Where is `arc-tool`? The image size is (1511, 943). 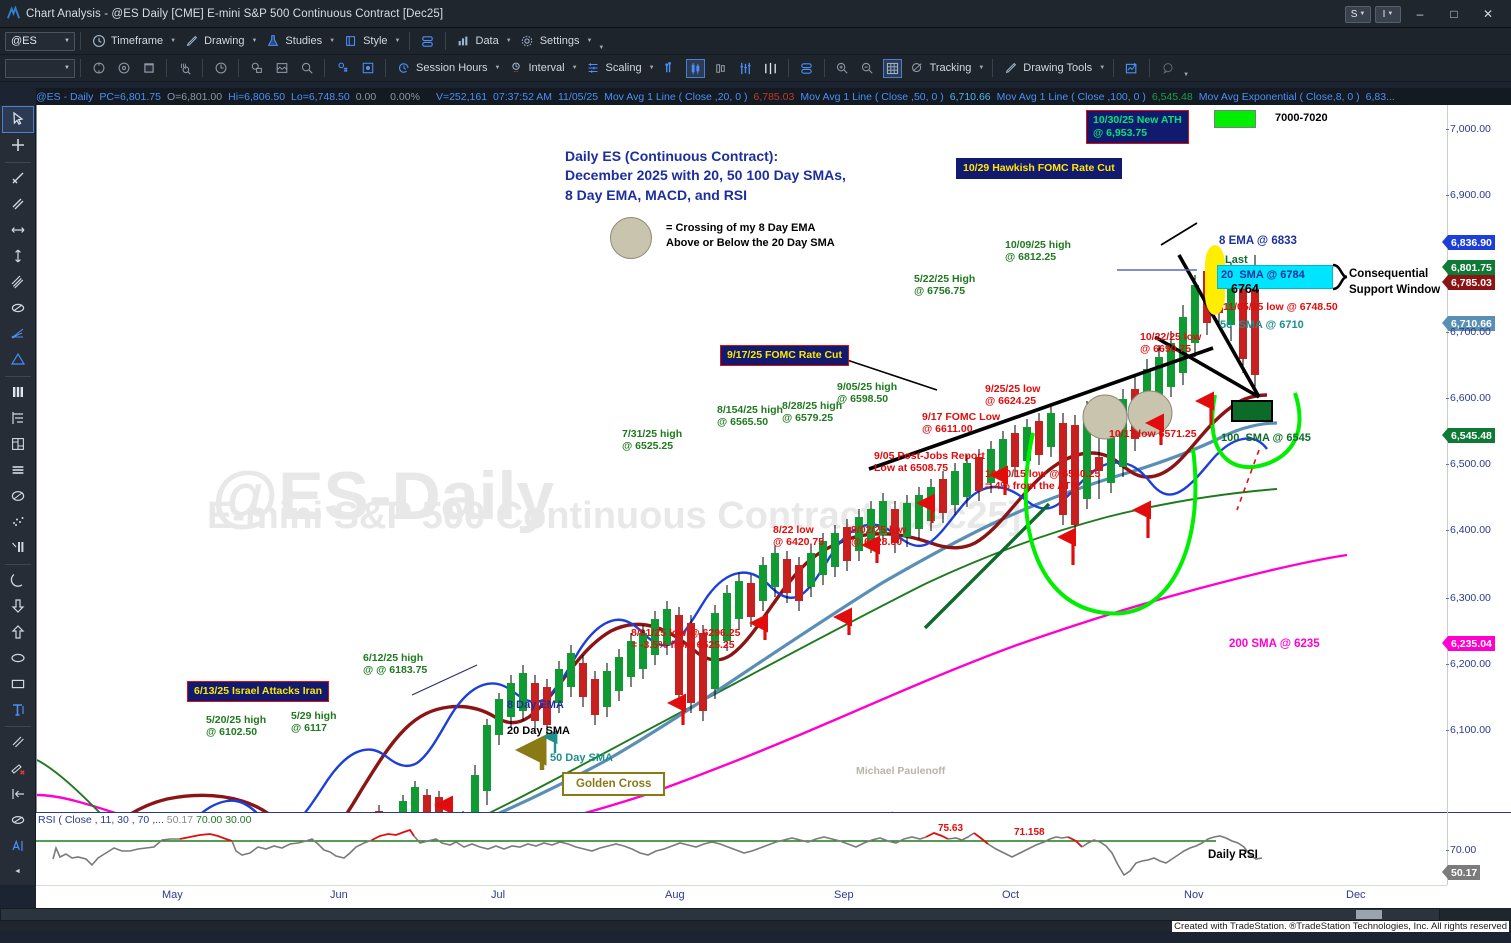
arc-tool is located at coordinates (18, 580).